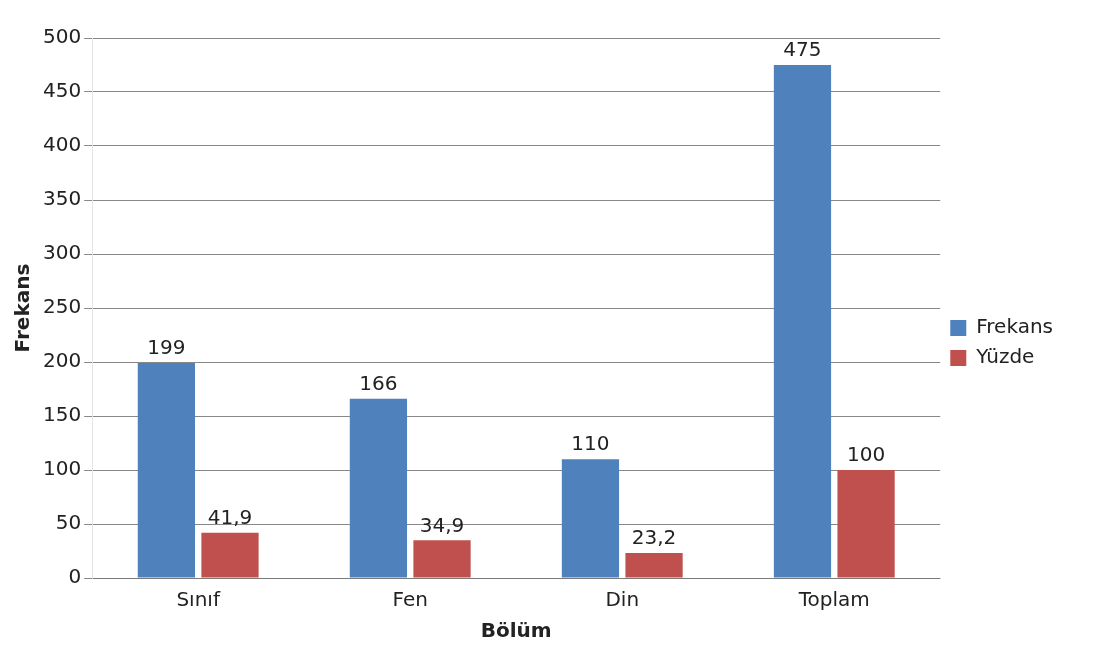  I want to click on legend-label: Yüzde, so click(1005, 356).